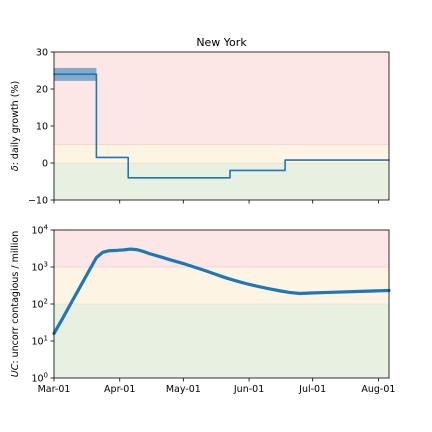 The width and height of the screenshot is (432, 432). I want to click on growth-y-ticks: −10 0 10 20 30, so click(41, 126).